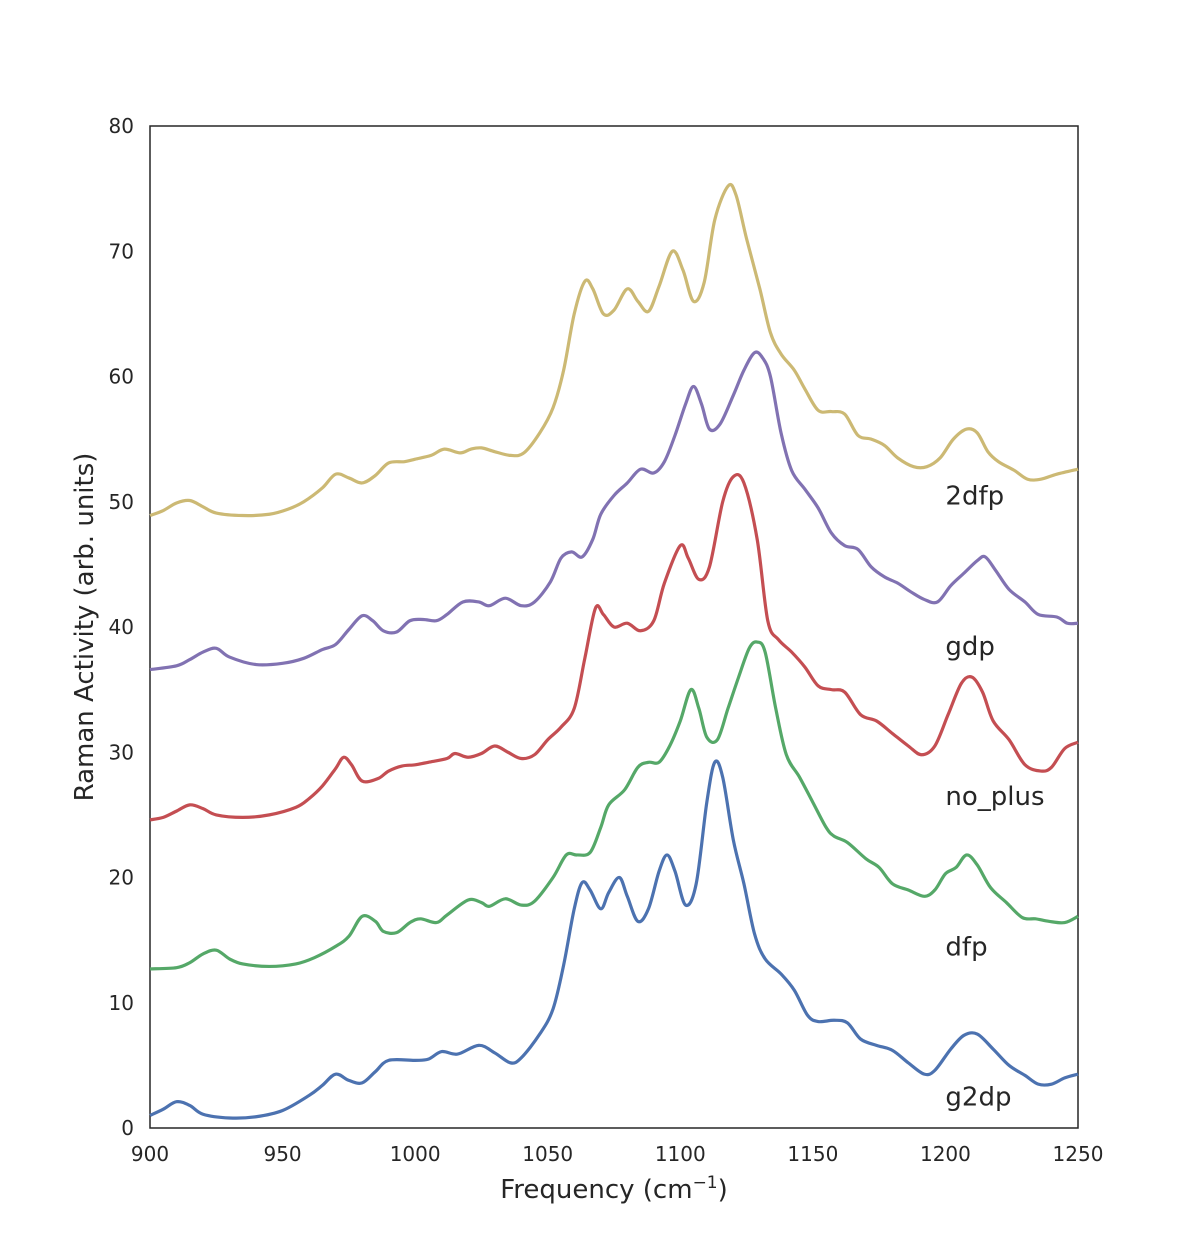 The height and width of the screenshot is (1255, 1197). Describe the element at coordinates (978, 1098) in the screenshot. I see `series-label-g2dp: g2dp` at that location.